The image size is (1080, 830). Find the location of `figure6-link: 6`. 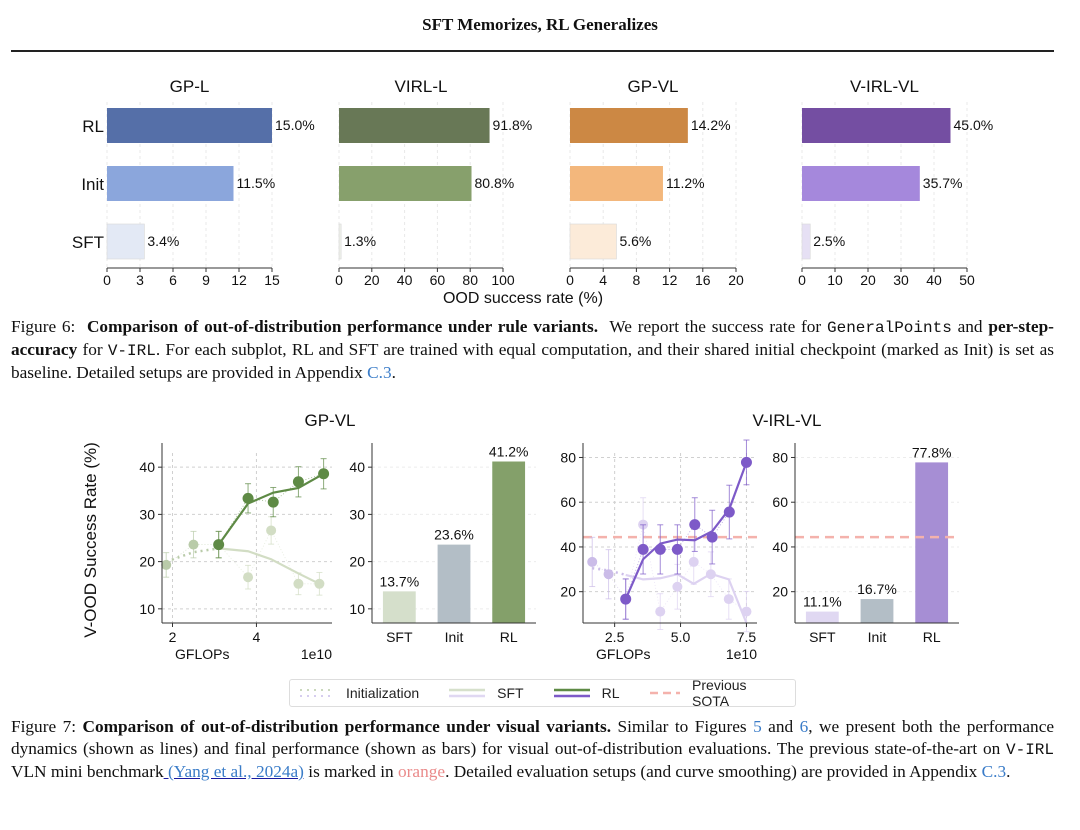

figure6-link: 6 is located at coordinates (804, 726).